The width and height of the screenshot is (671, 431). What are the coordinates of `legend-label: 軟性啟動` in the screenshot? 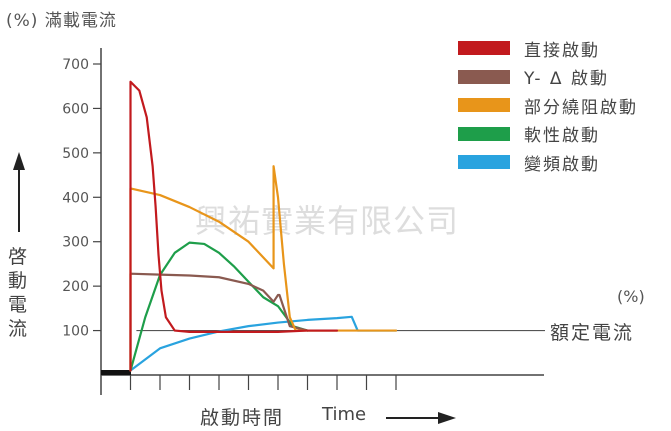 It's located at (562, 136).